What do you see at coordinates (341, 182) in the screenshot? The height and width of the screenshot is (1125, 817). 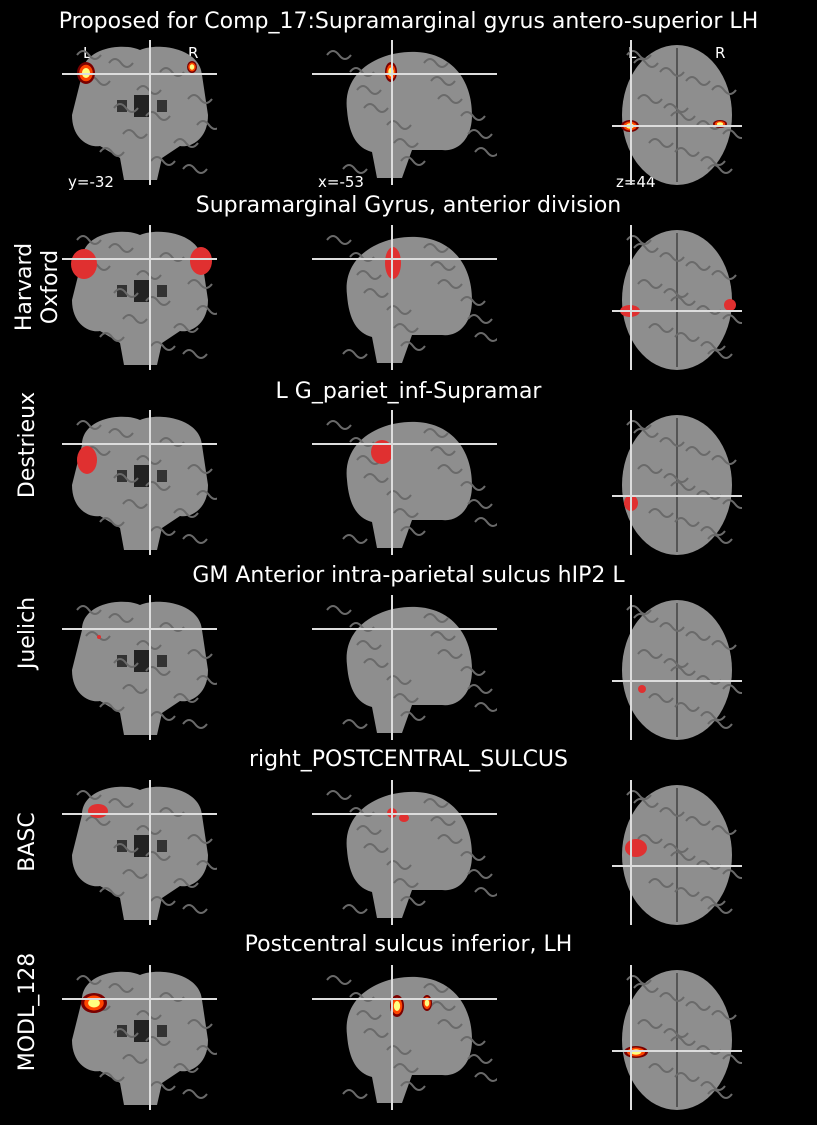 I see `coord-sagittal: x=-53` at bounding box center [341, 182].